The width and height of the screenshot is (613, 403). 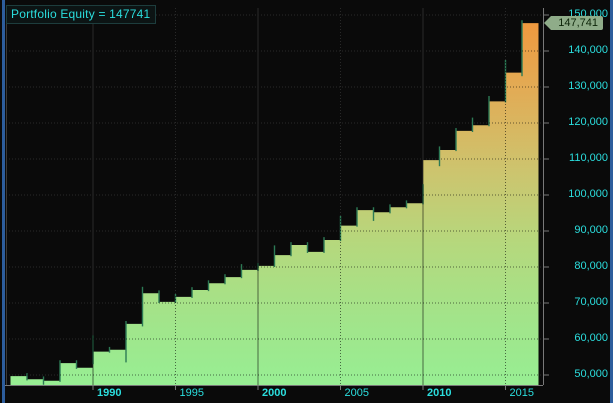 I want to click on last-value-text: 147,741, so click(x=577, y=23).